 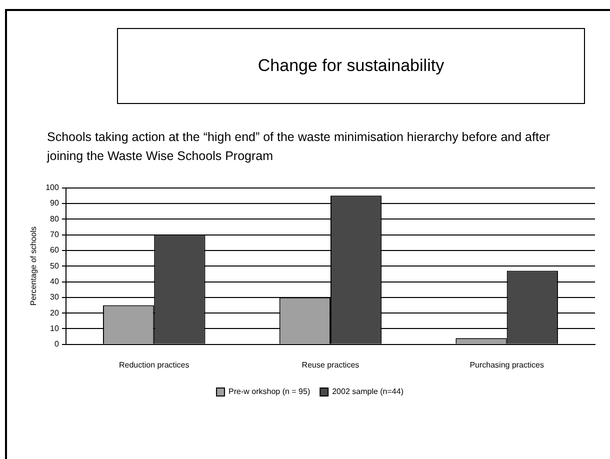 What do you see at coordinates (33, 266) in the screenshot?
I see `y-axis-title: Percentage of schools` at bounding box center [33, 266].